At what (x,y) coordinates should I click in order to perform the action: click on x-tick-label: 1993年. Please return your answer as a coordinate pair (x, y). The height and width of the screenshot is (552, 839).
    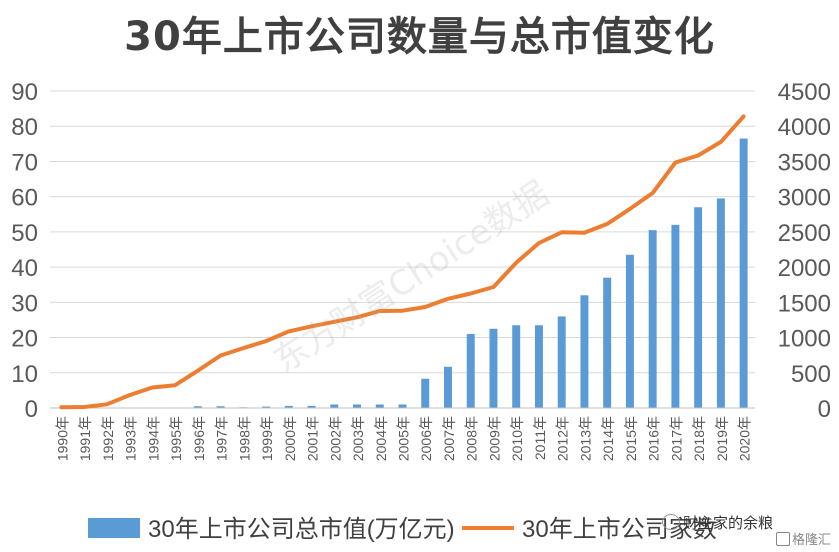
    Looking at the image, I should click on (131, 438).